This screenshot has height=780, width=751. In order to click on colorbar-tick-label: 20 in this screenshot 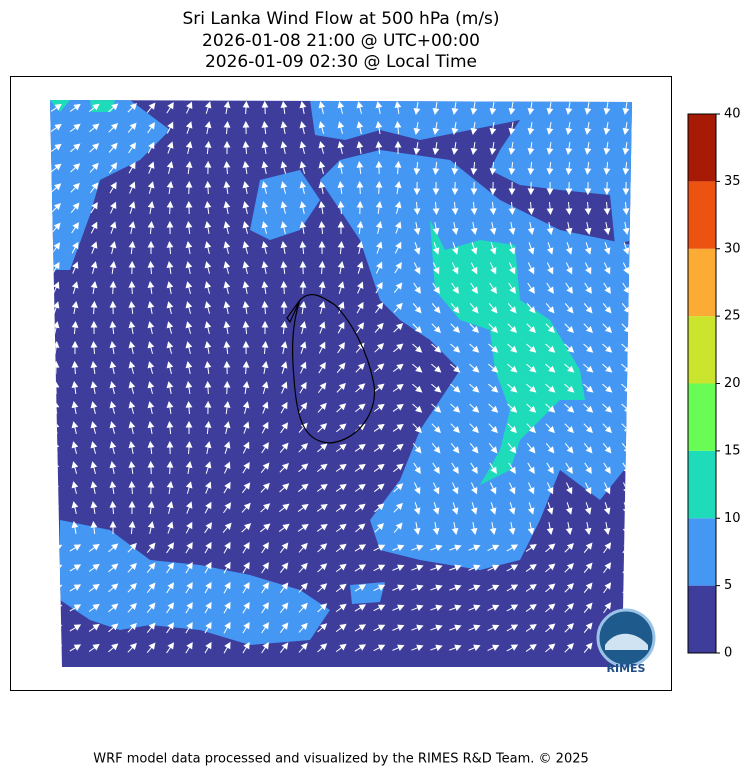, I will do `click(732, 383)`.